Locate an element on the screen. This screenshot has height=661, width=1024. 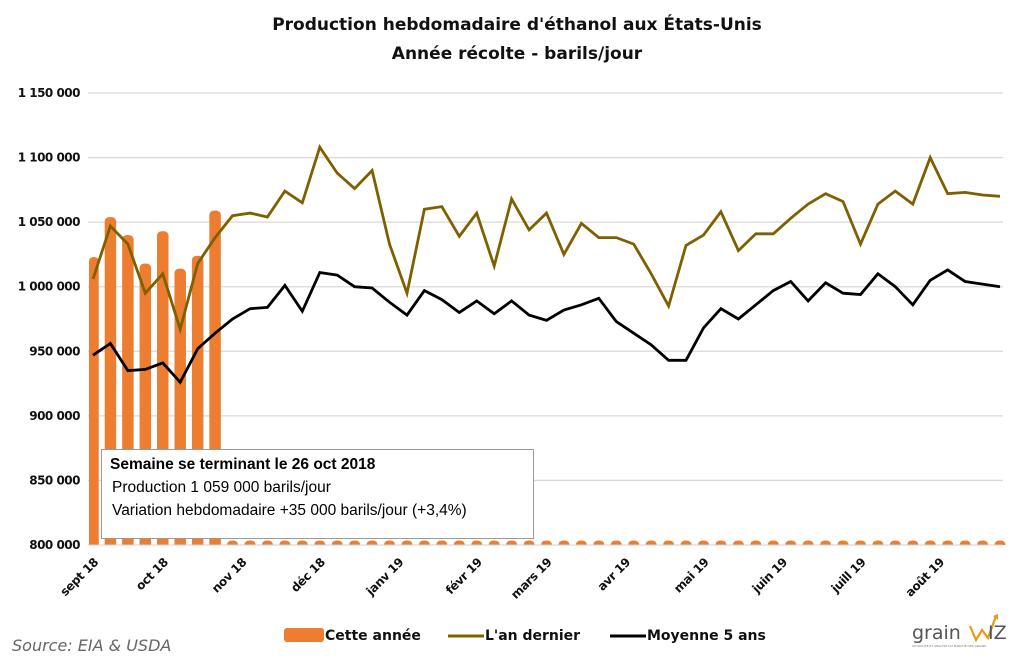
source-note: Source: EIA & USDA is located at coordinates (91, 645).